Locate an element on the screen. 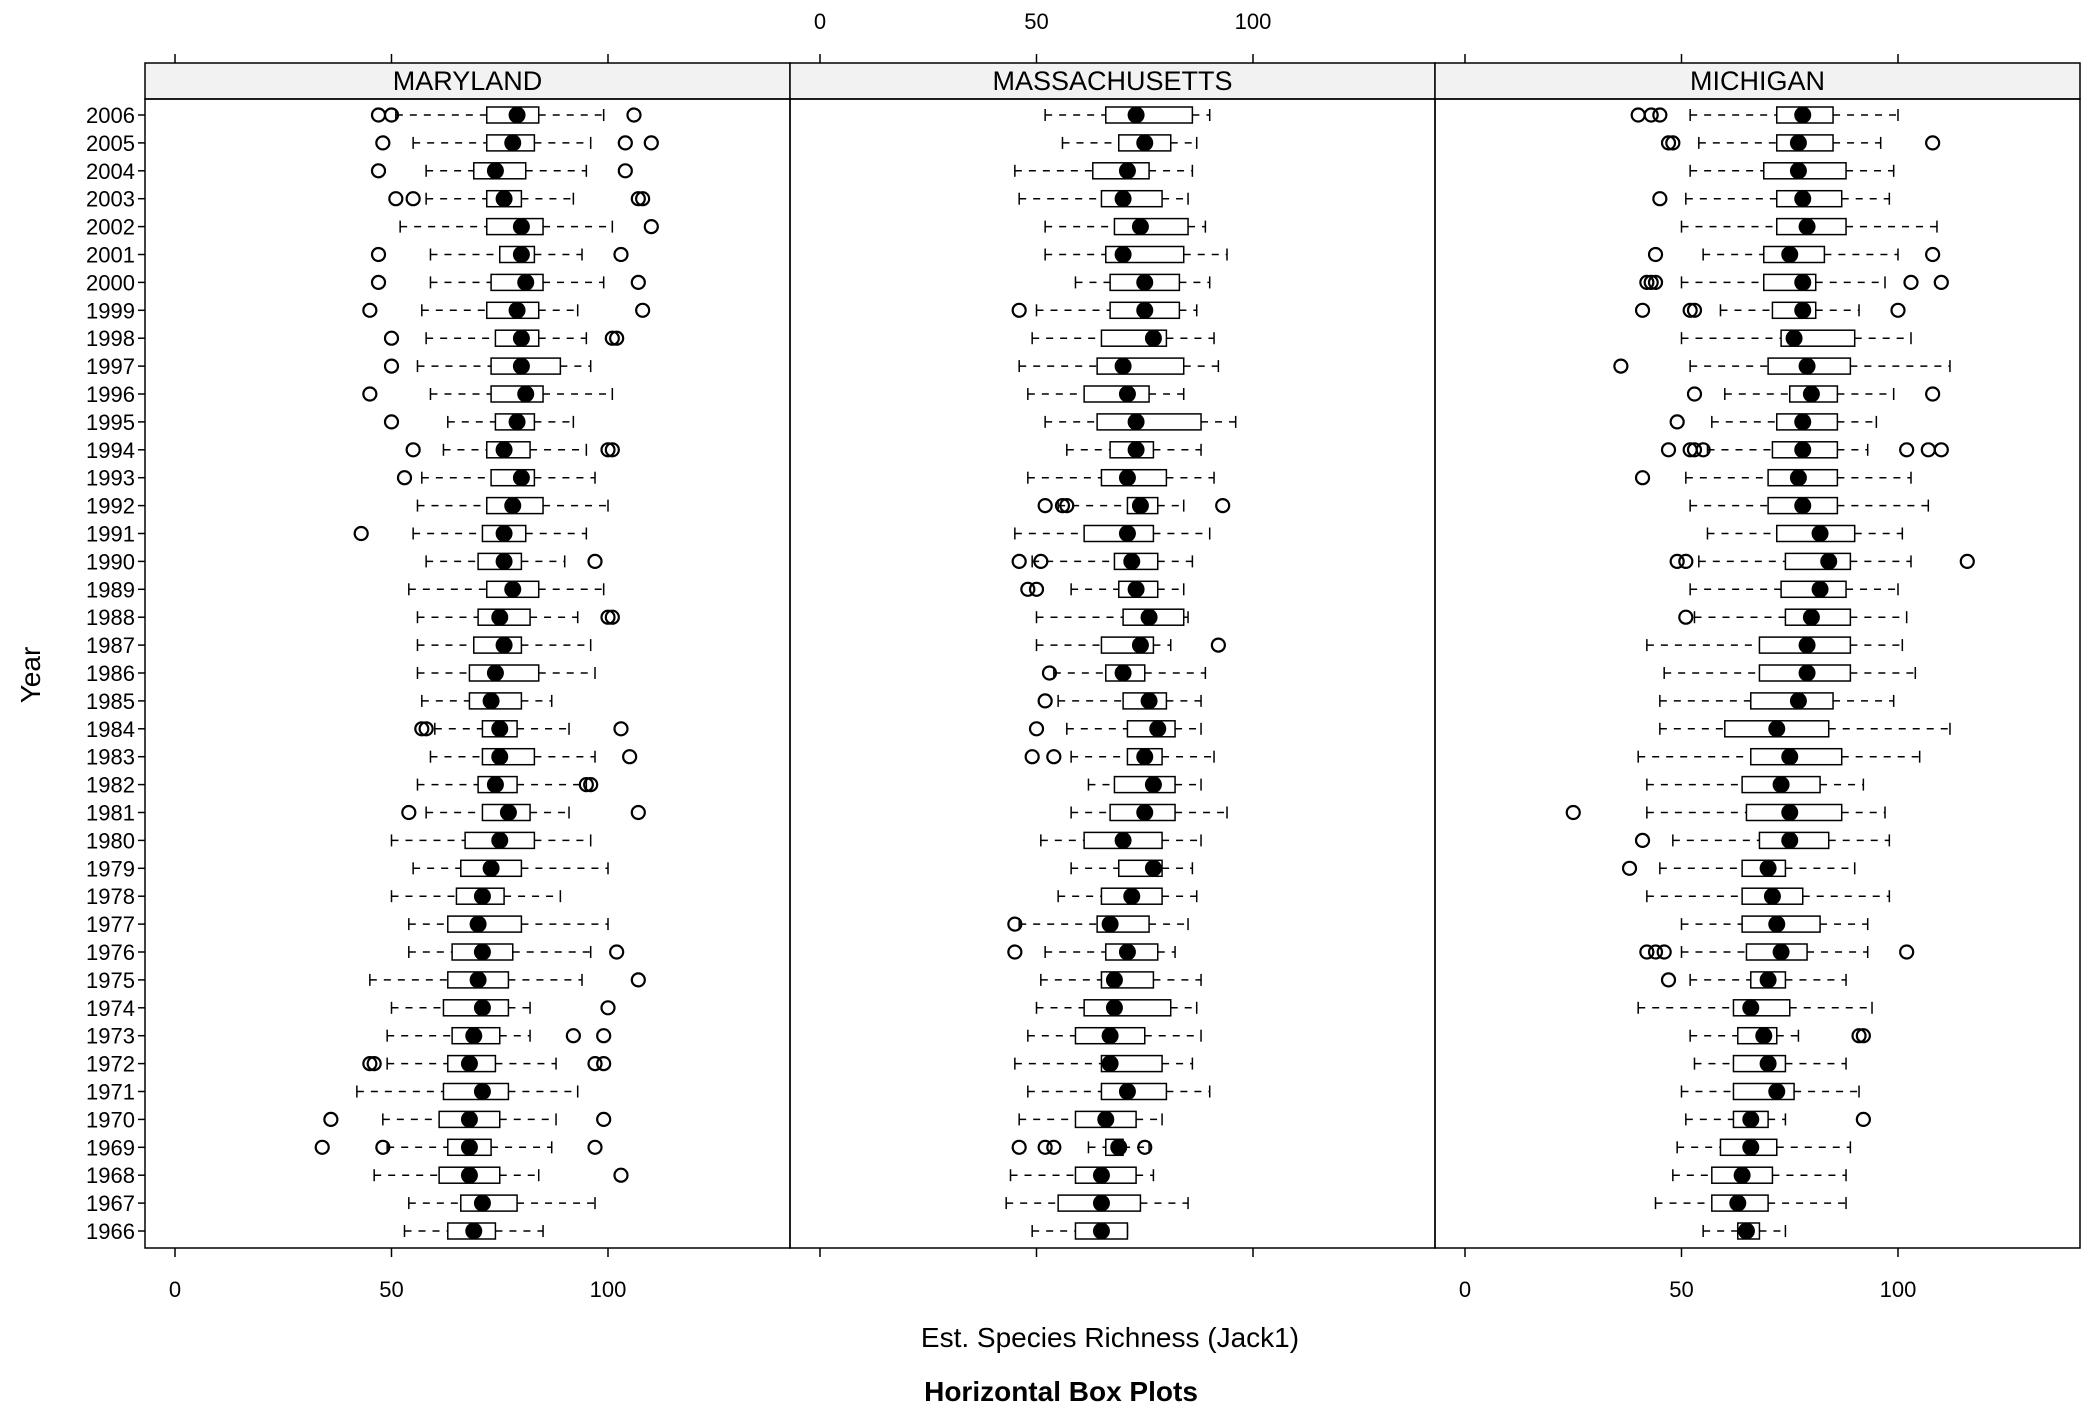  box-1997 is located at coordinates (1119, 366).